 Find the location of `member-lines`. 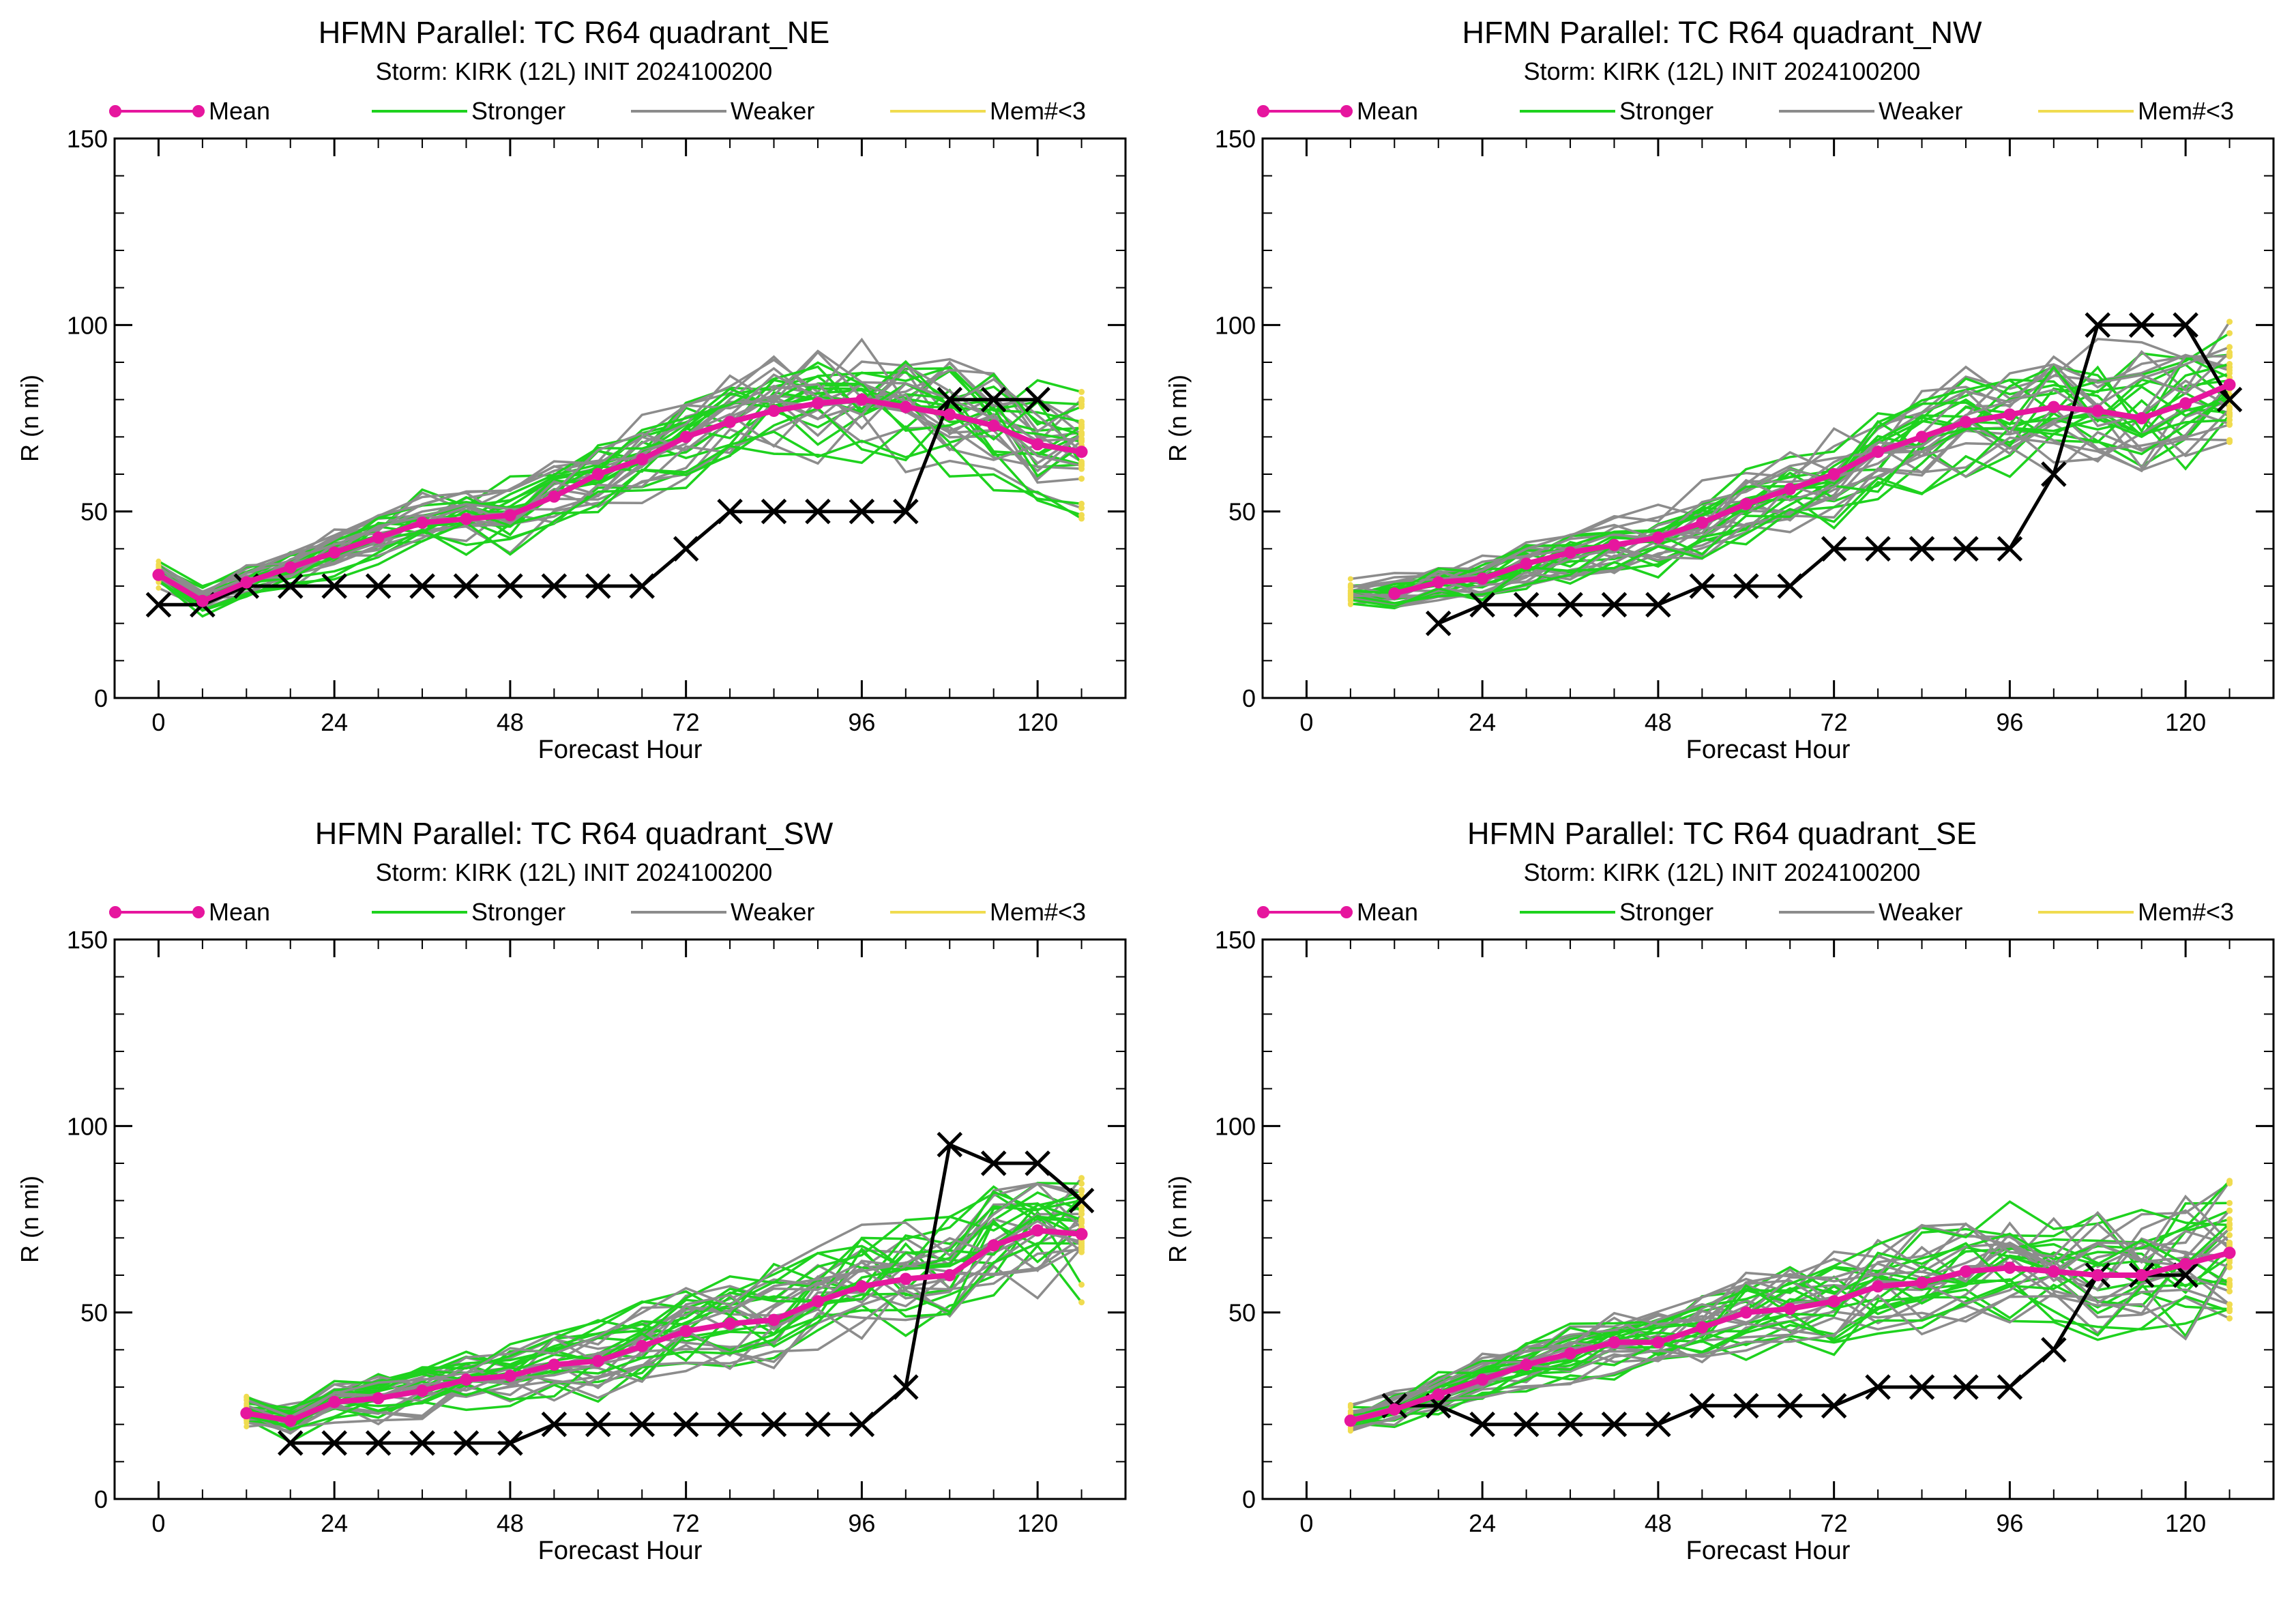

member-lines is located at coordinates (621, 477).